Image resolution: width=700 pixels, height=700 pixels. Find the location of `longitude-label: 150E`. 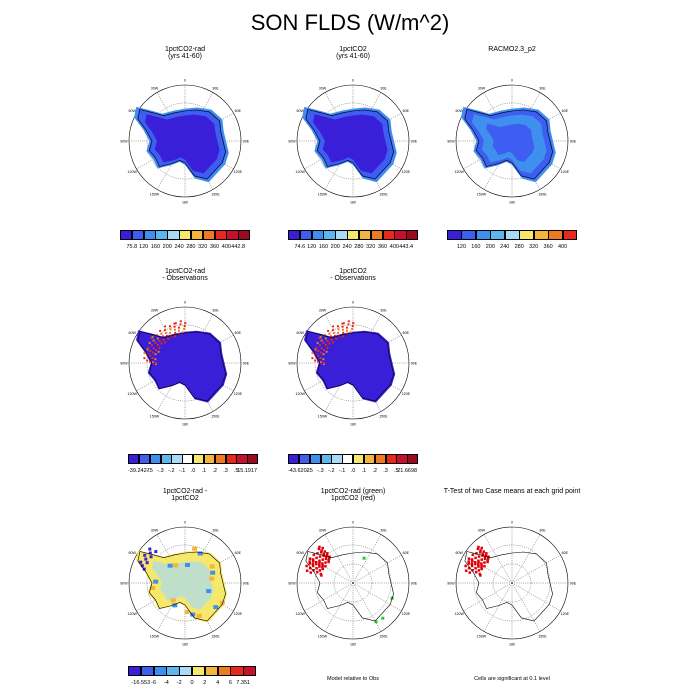

longitude-label: 150E is located at coordinates (383, 416).